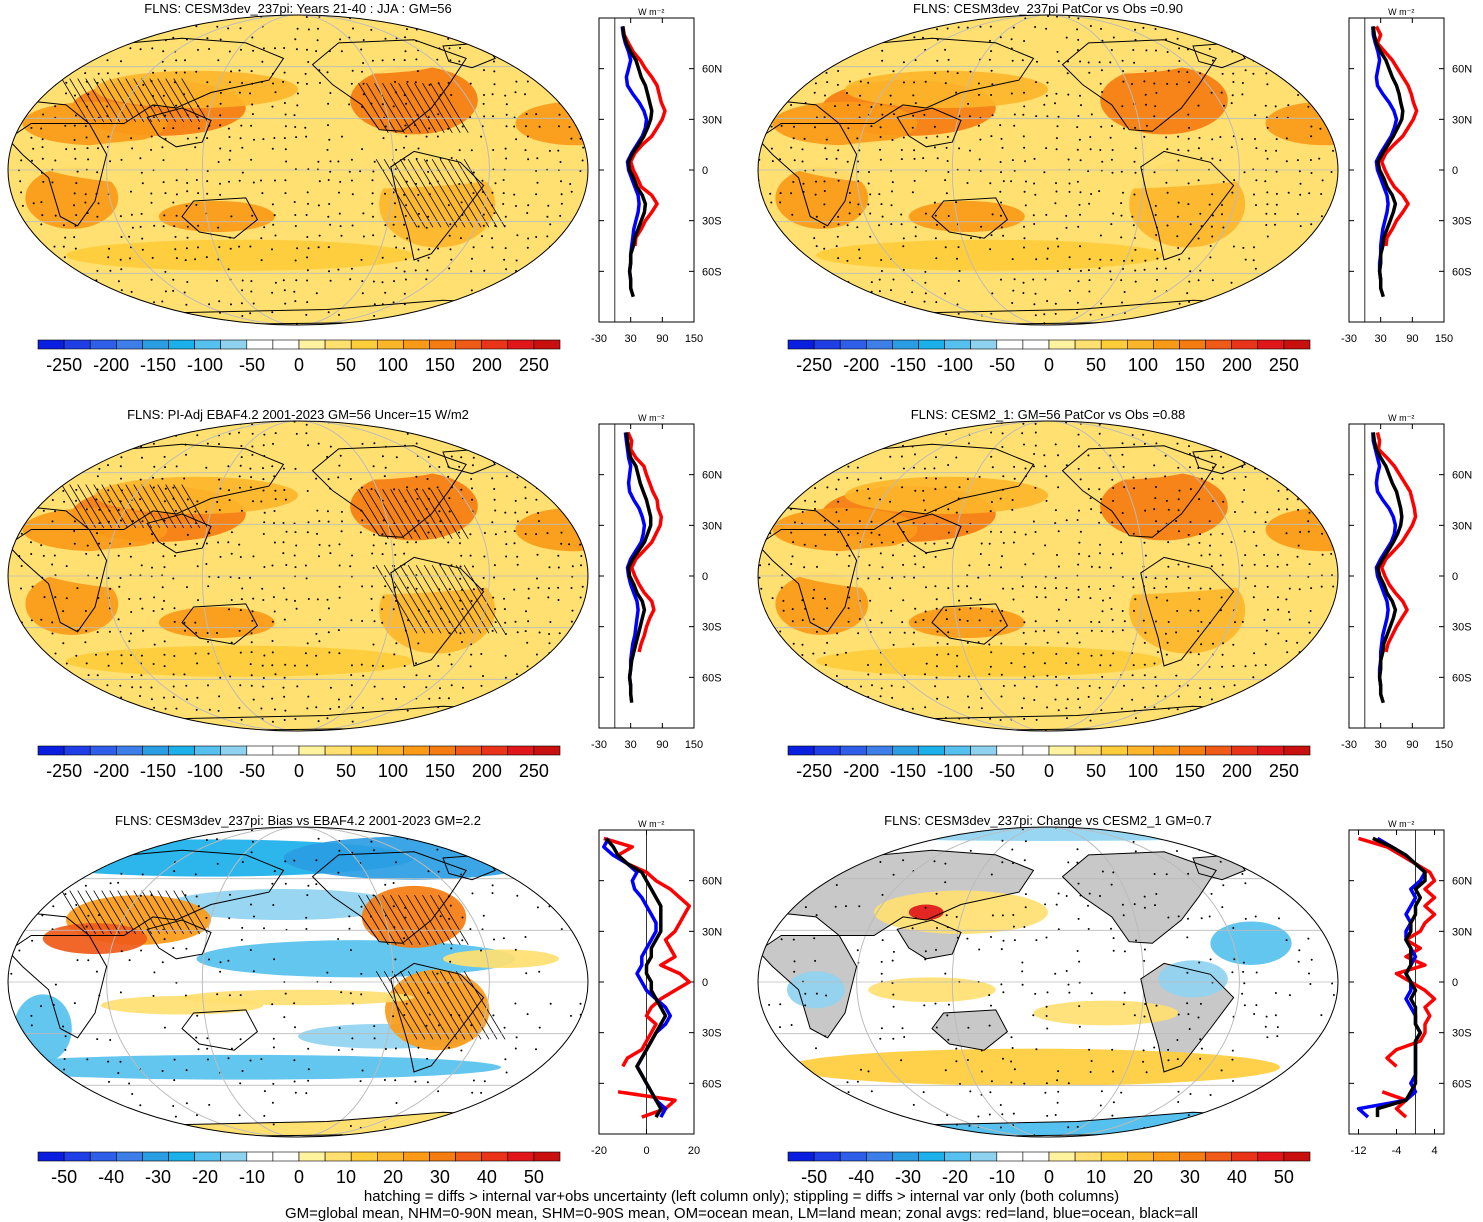  I want to click on profile-ytick-label: 60N, so click(1462, 70).